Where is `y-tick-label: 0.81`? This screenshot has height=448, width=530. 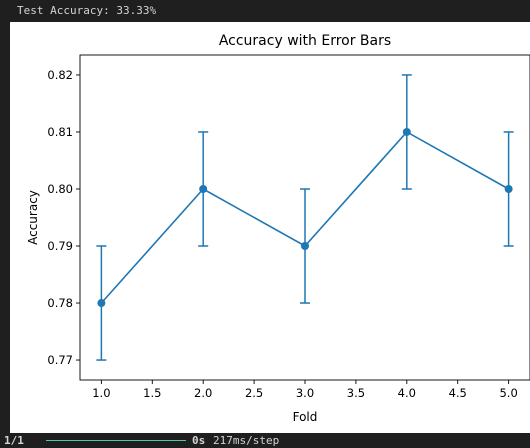
y-tick-label: 0.81 is located at coordinates (60, 132).